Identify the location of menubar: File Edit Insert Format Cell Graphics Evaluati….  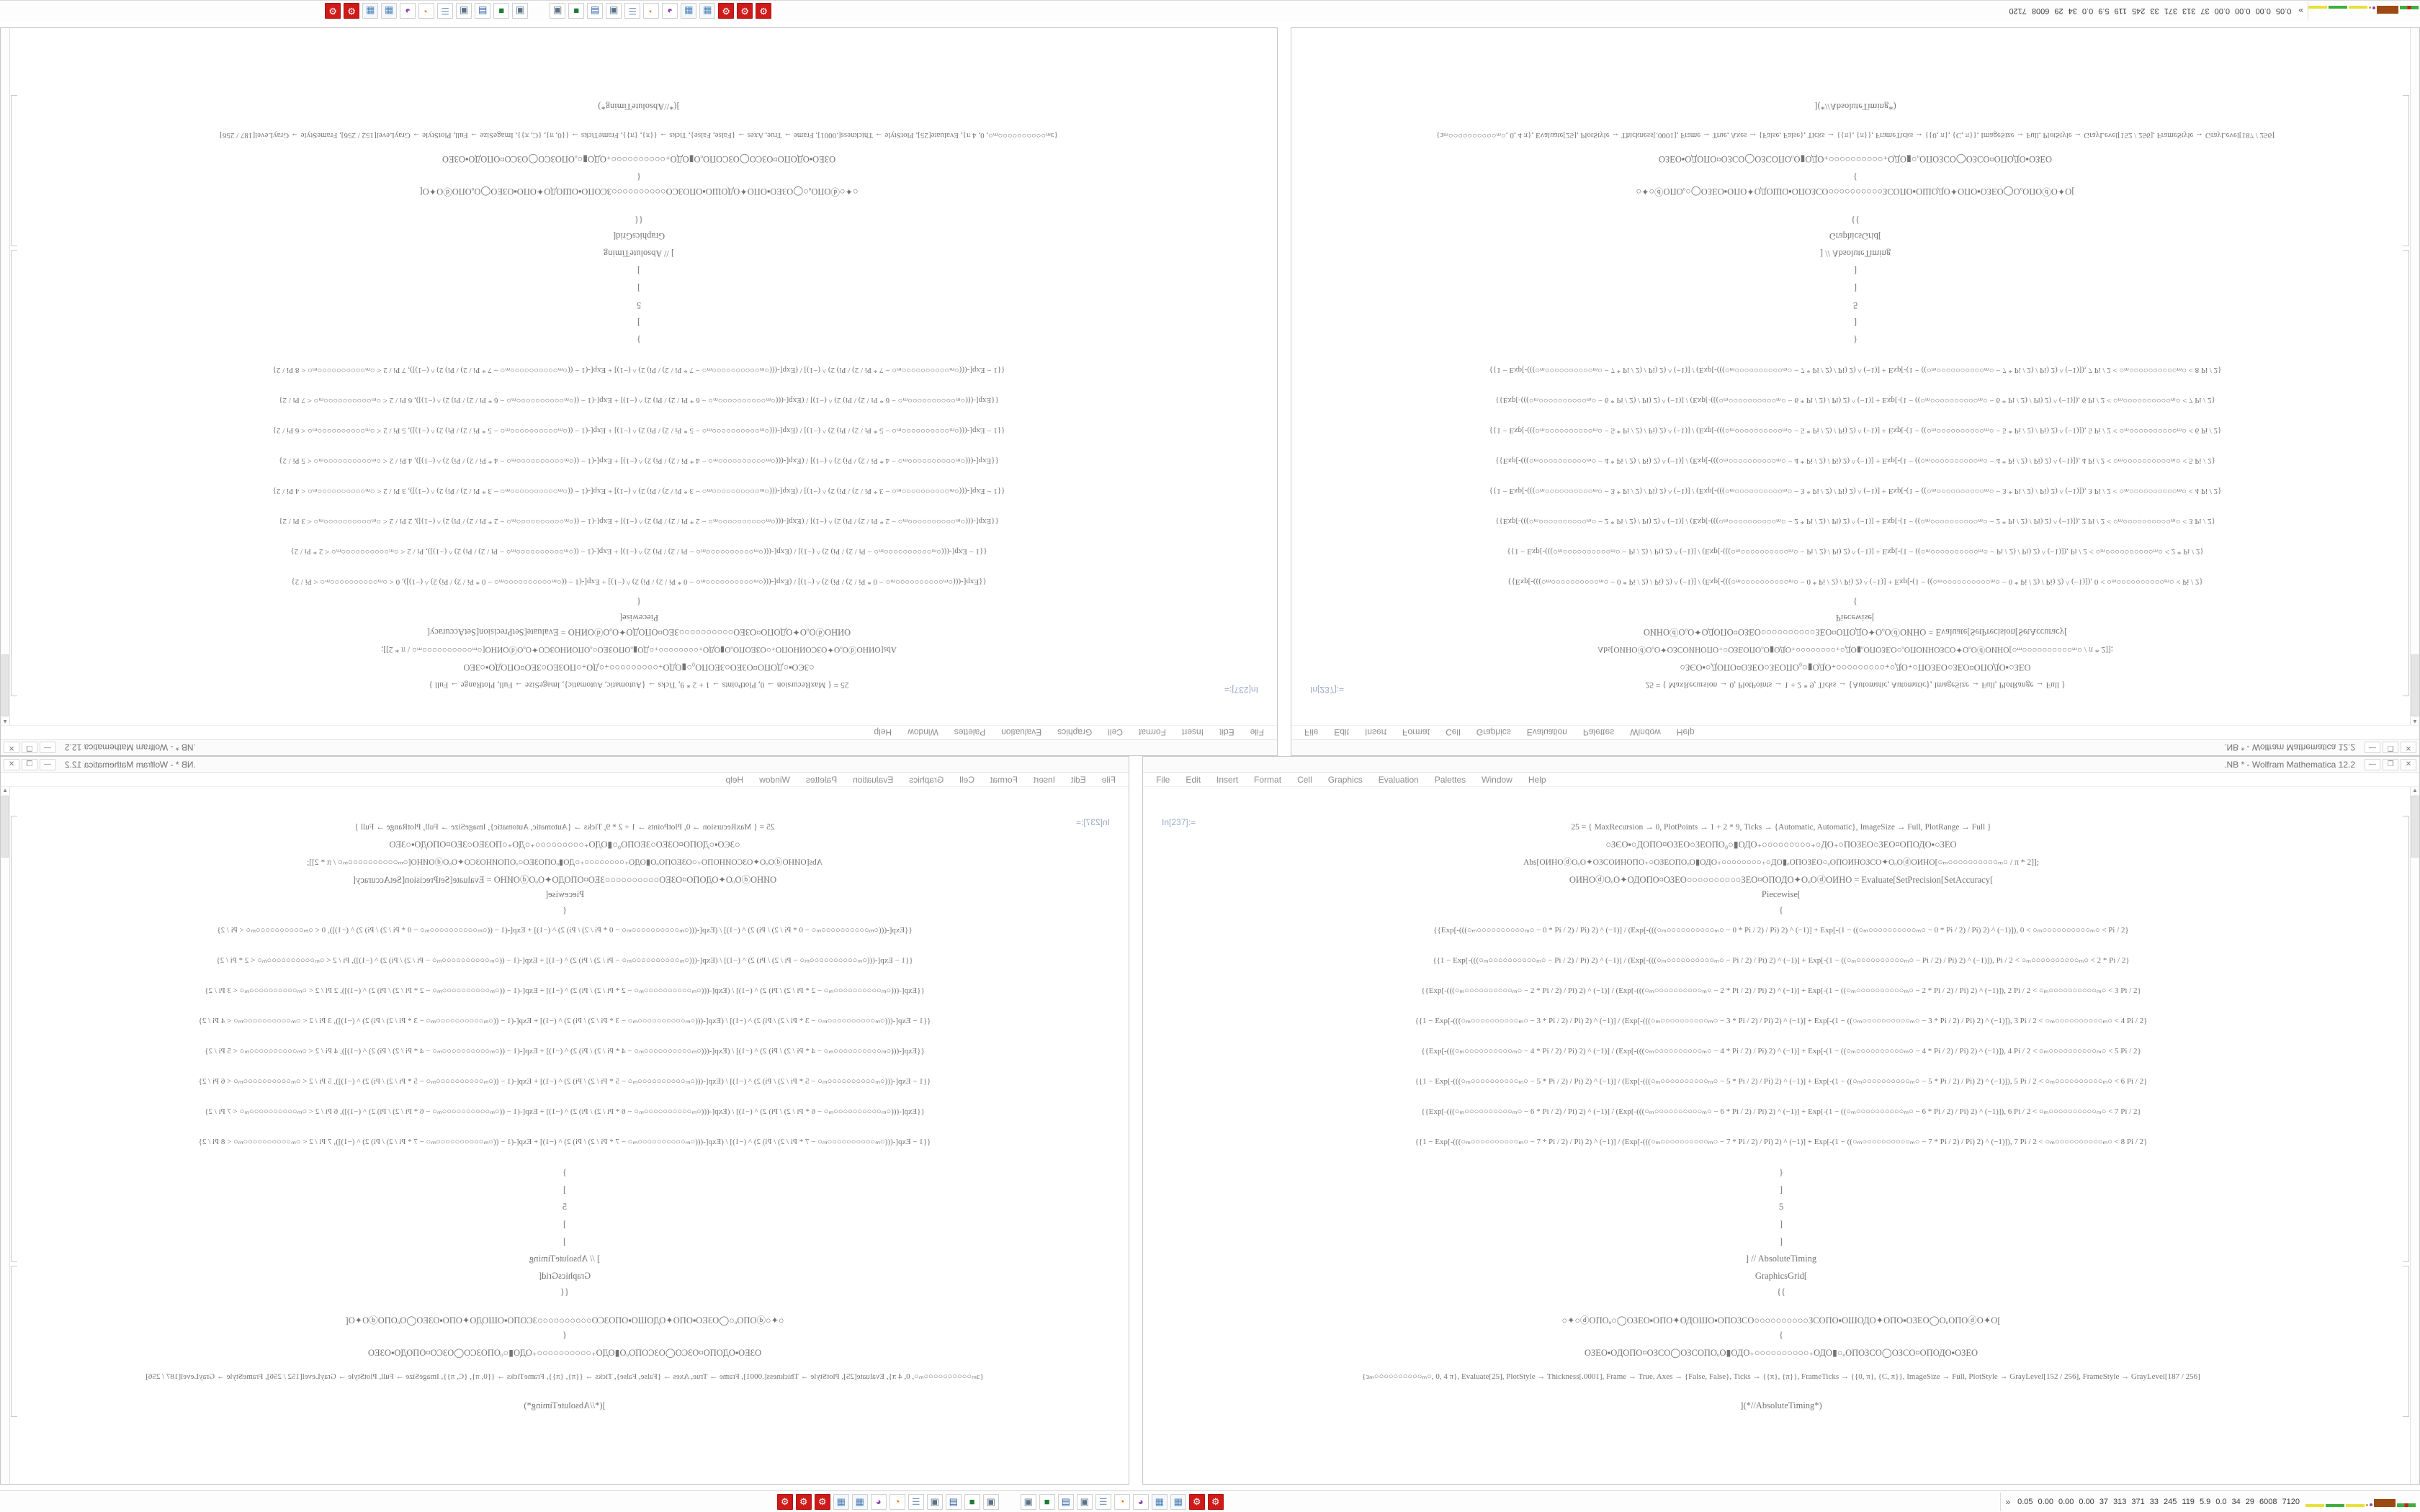
(1781, 780).